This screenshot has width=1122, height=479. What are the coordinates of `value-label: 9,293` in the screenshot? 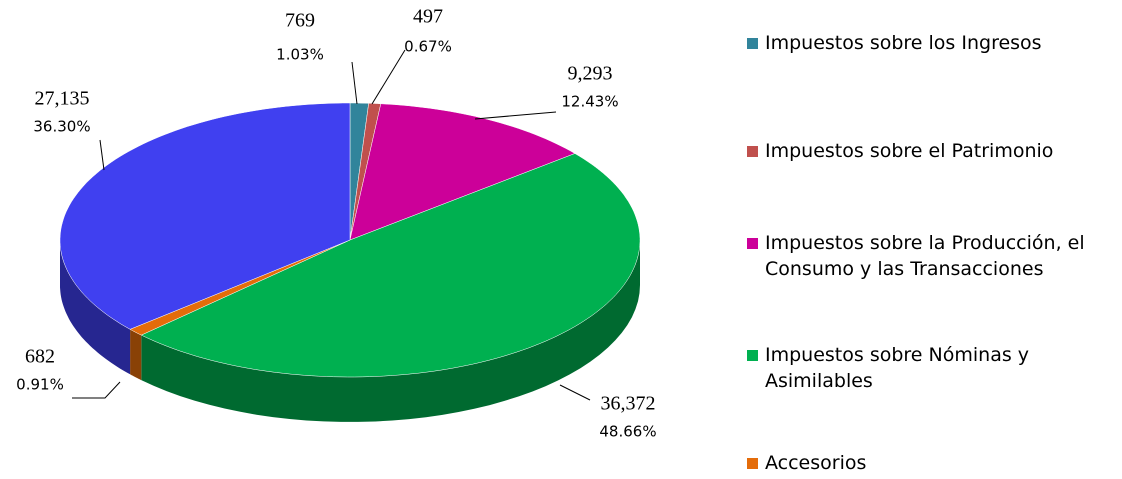 It's located at (590, 74).